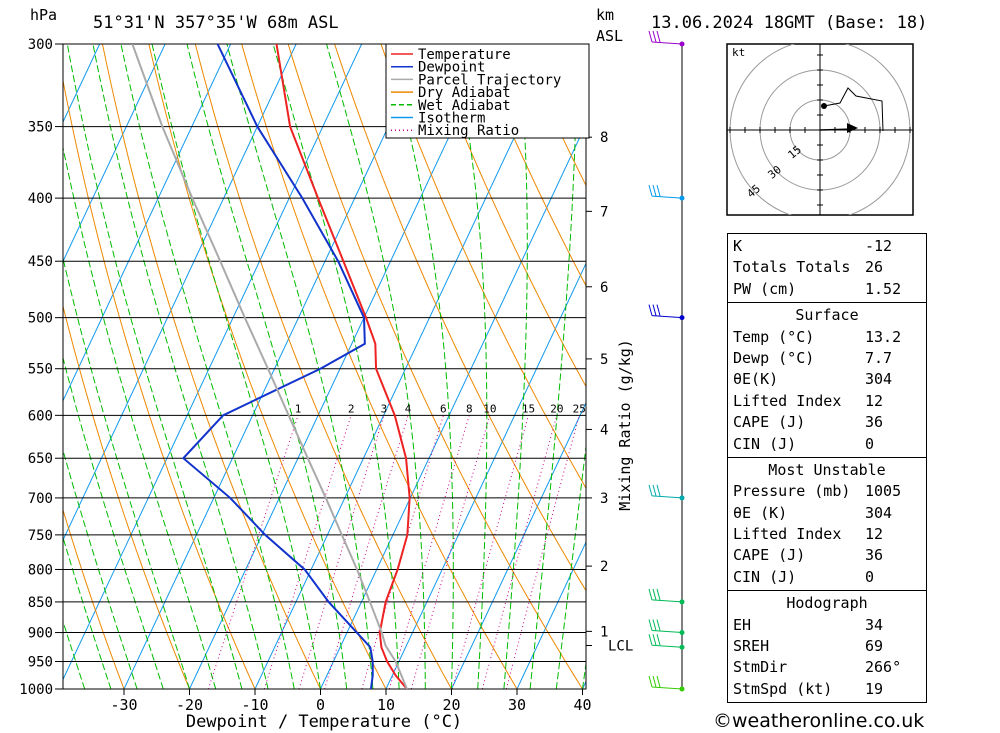 This screenshot has width=1000, height=733. I want to click on stat-value: 266°, so click(883, 667).